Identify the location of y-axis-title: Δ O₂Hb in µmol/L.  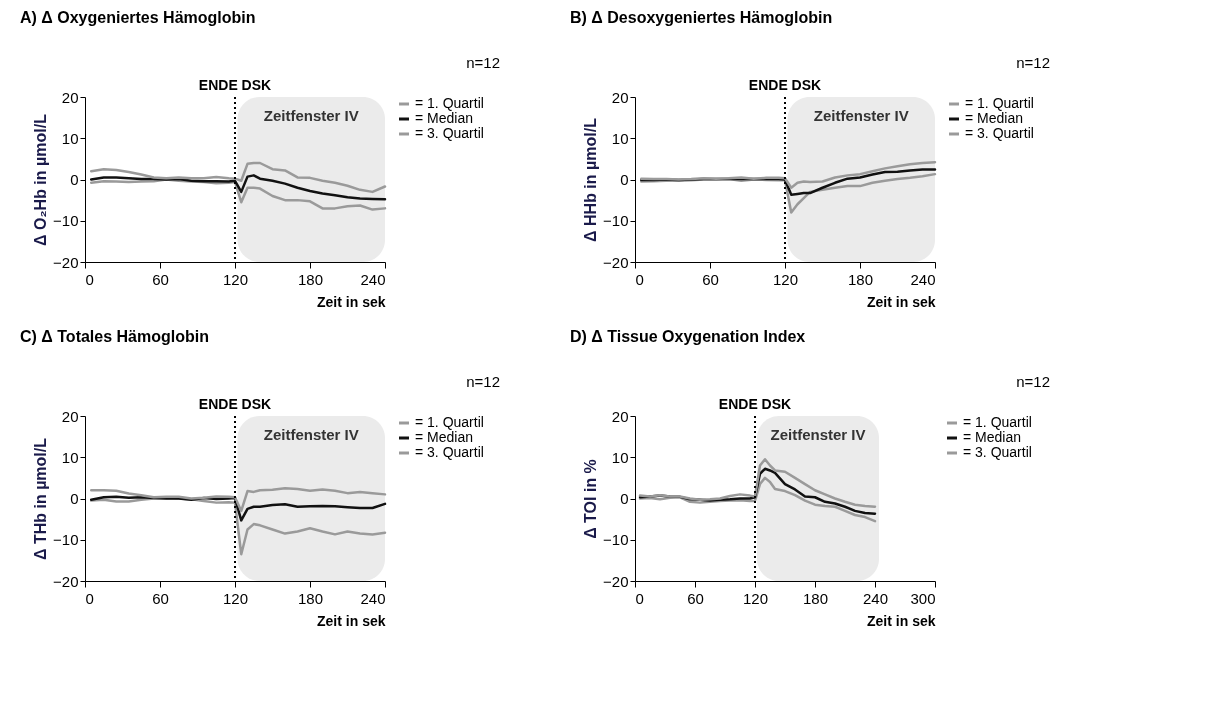
(41, 179).